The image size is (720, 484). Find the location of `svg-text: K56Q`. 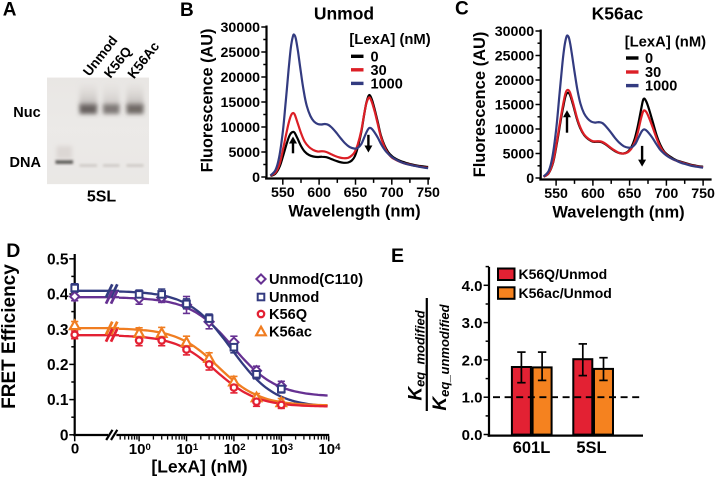

svg-text: K56Q is located at coordinates (288, 315).